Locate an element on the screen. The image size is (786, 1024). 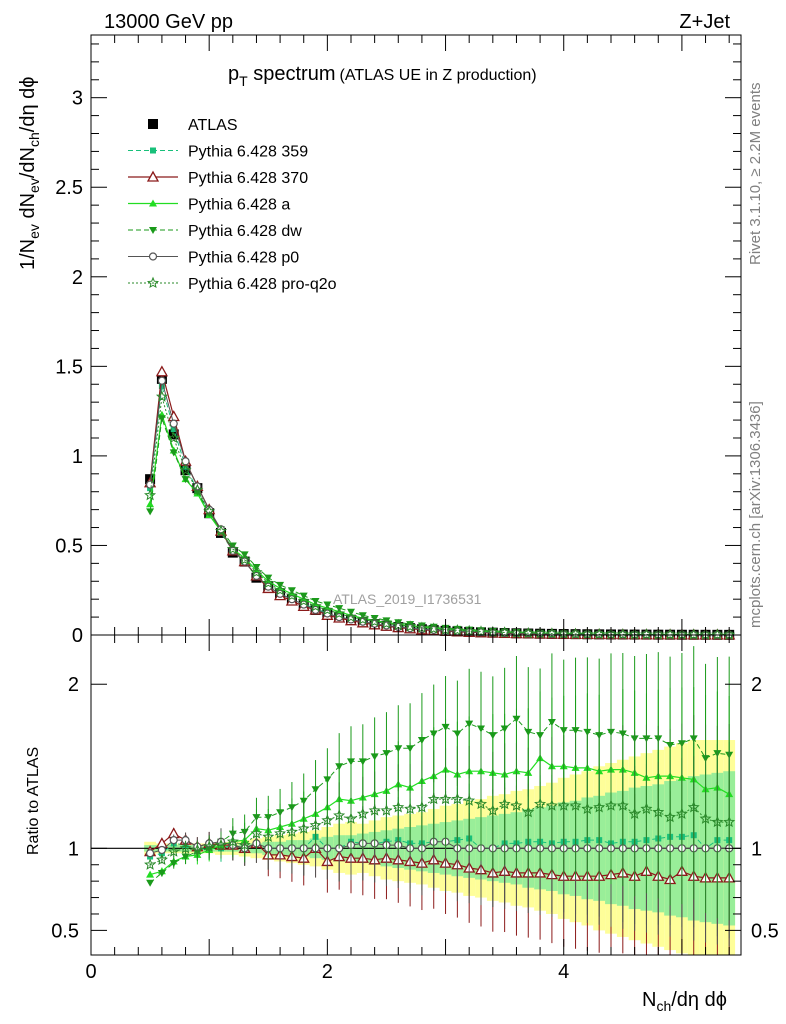
x-tick-label: 2 is located at coordinates (327, 972).